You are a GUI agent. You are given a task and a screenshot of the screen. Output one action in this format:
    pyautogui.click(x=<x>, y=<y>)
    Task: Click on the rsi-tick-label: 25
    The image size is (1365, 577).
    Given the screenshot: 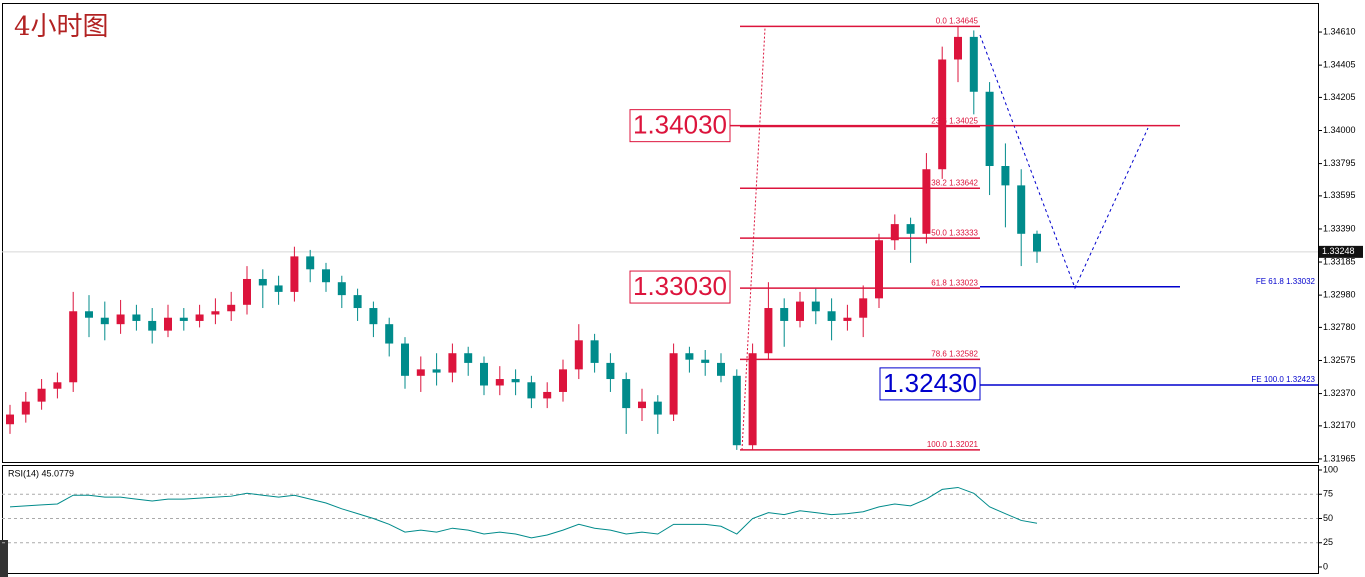 What is the action you would take?
    pyautogui.click(x=1328, y=542)
    